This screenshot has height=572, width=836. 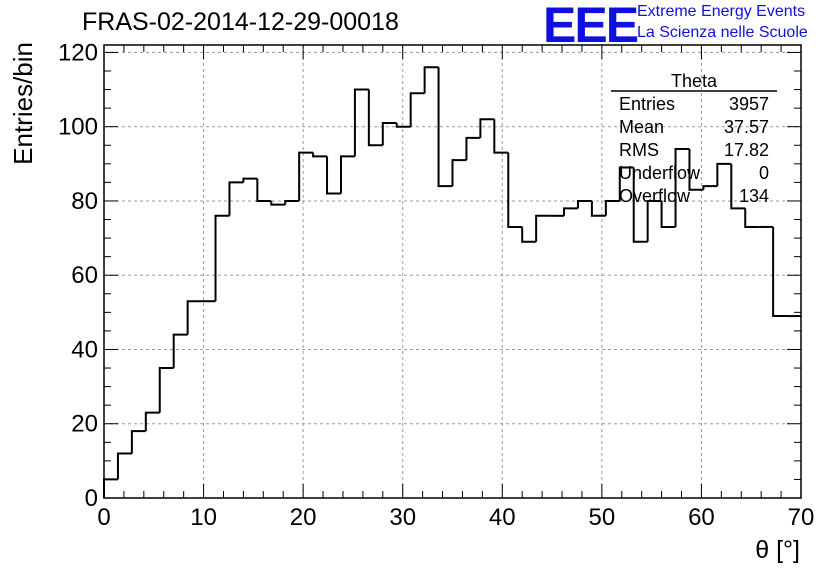 I want to click on x-tick-label: 50, so click(x=602, y=517).